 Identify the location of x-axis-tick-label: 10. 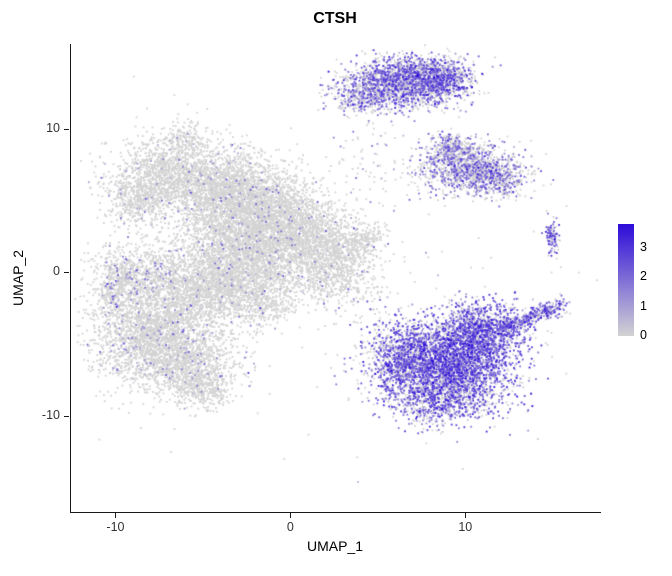
(465, 527).